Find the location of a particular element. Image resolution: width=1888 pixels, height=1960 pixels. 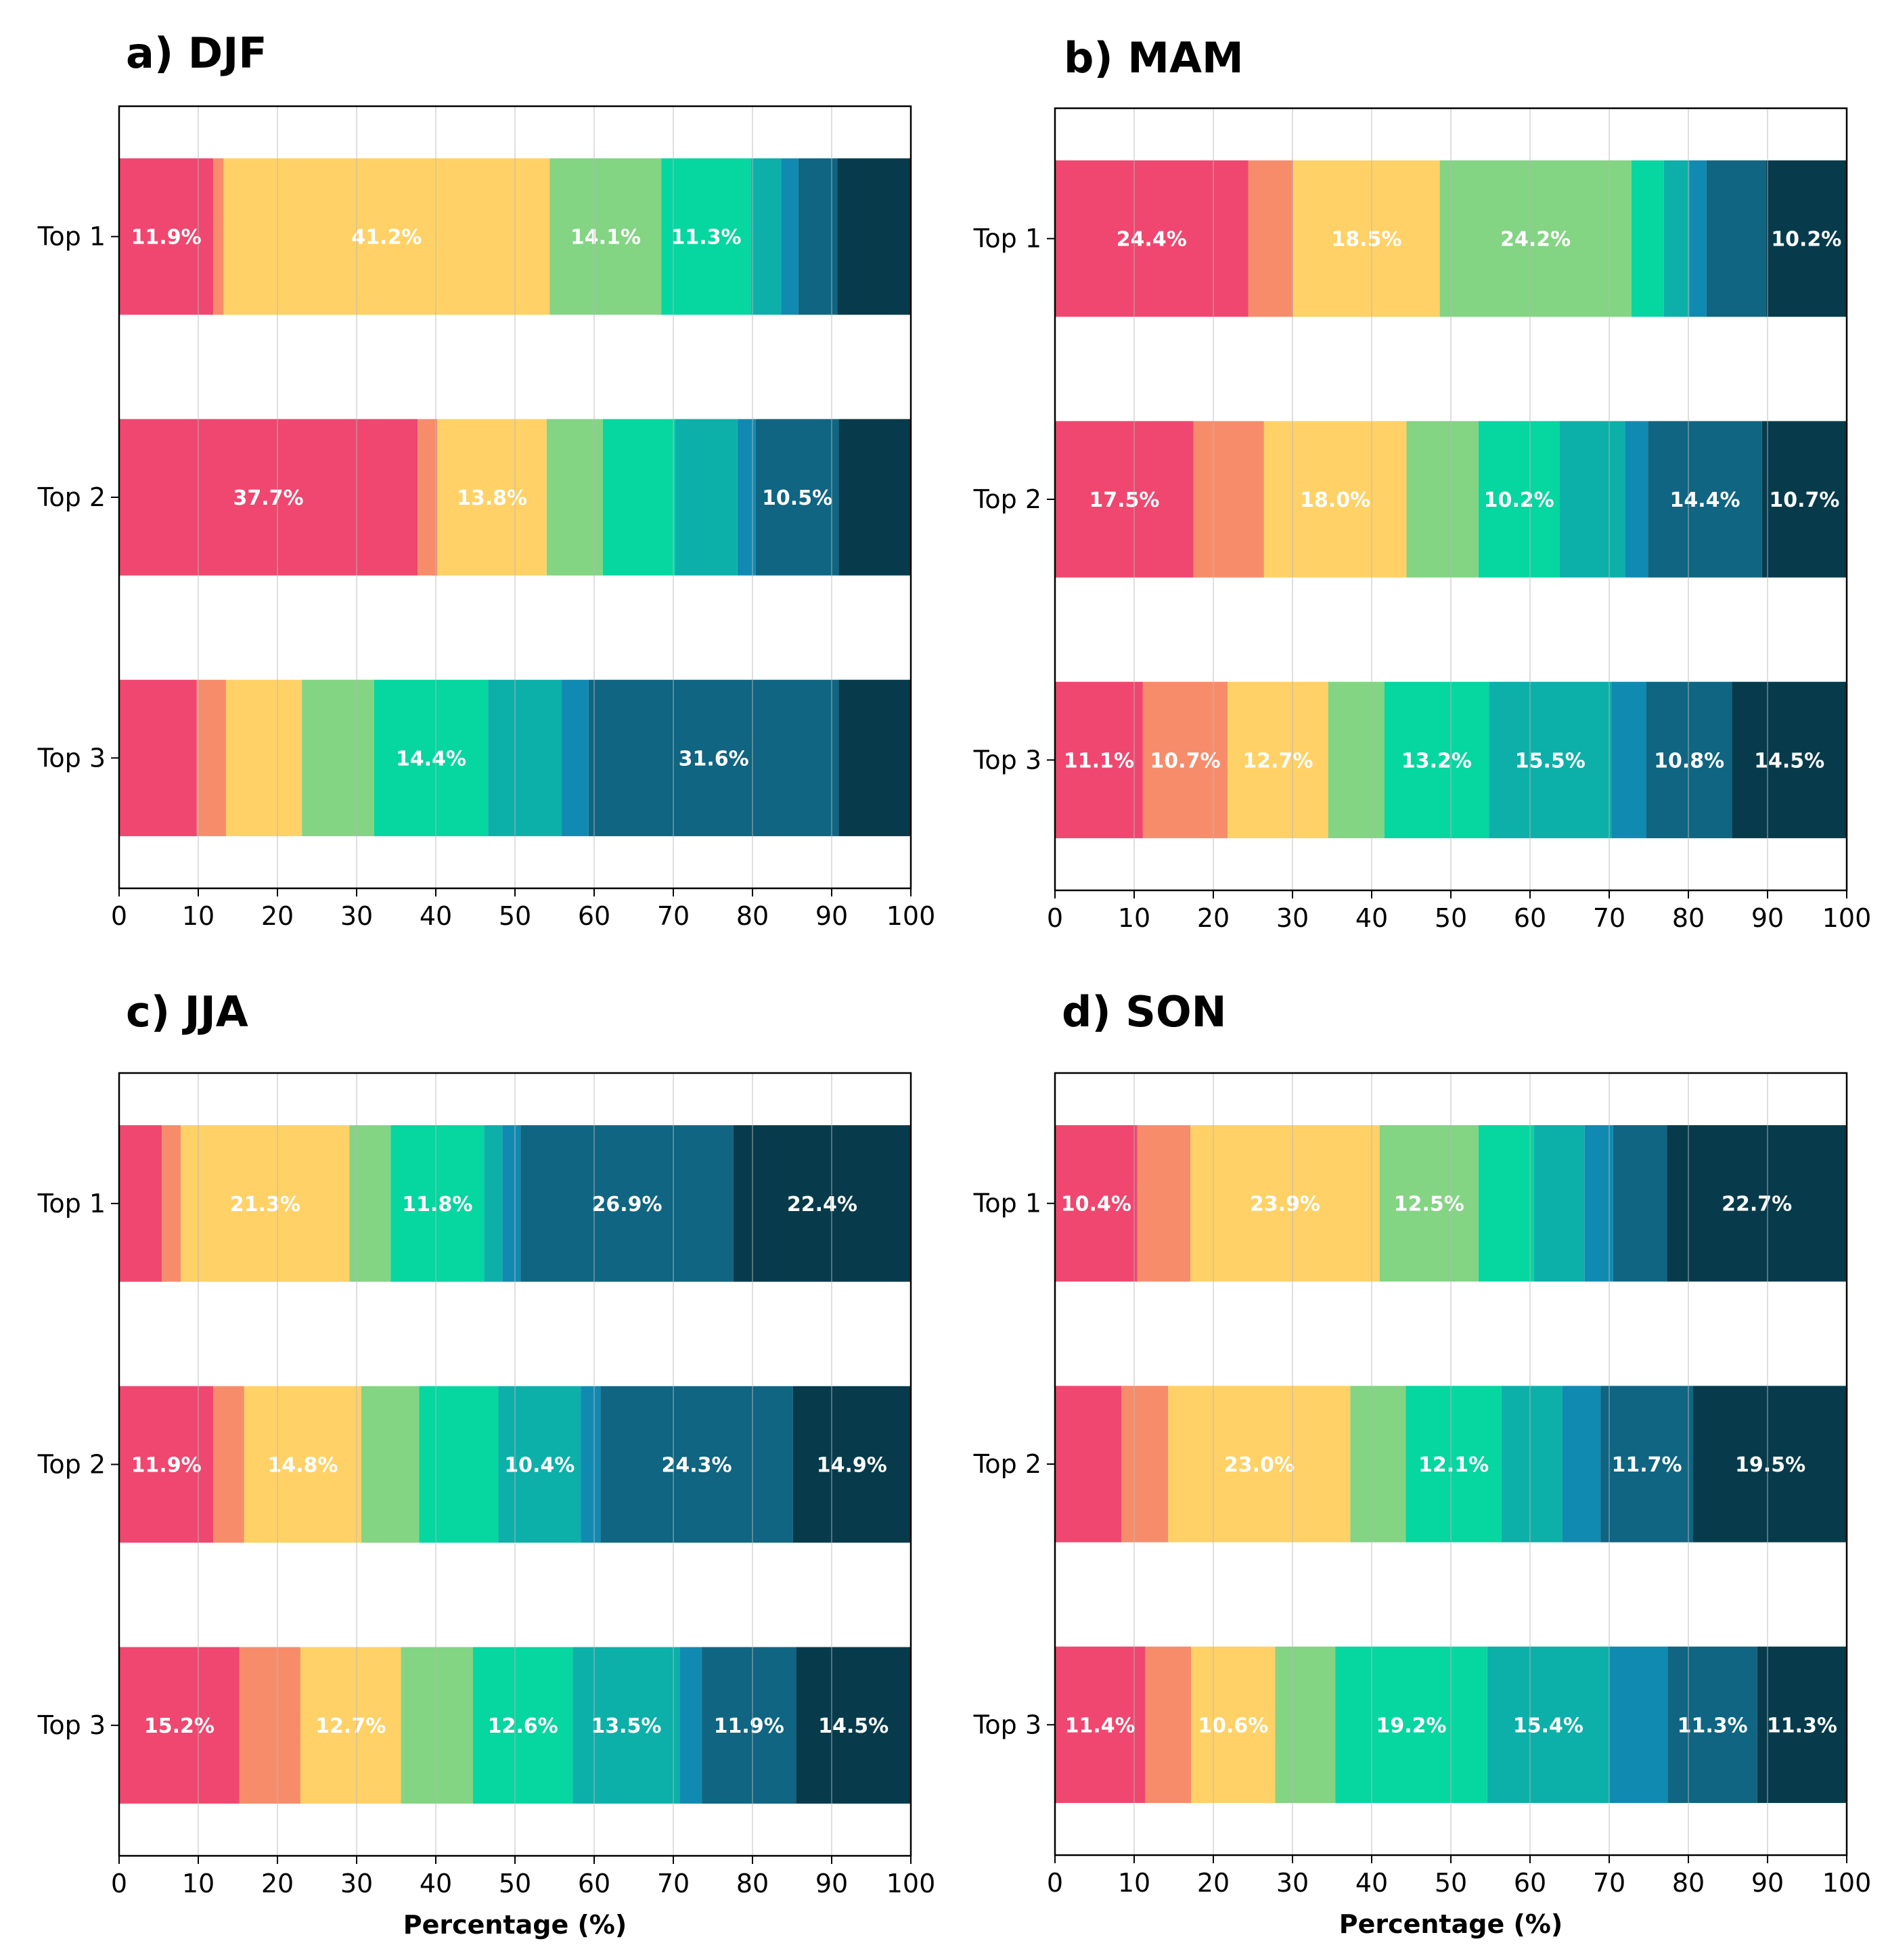

segment-label: 22.7% is located at coordinates (1757, 1204).